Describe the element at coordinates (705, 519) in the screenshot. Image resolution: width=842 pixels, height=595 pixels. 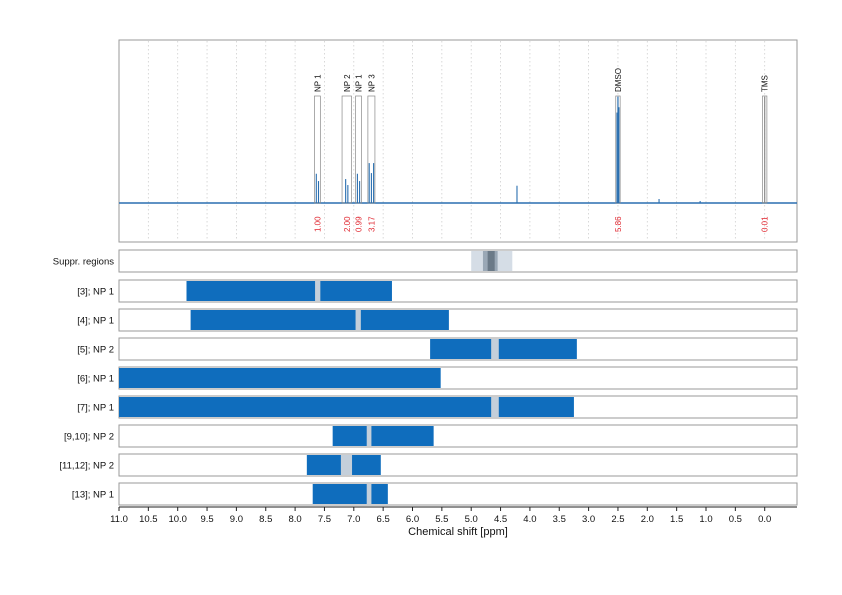
I see `x-tick-label: 1.0` at that location.